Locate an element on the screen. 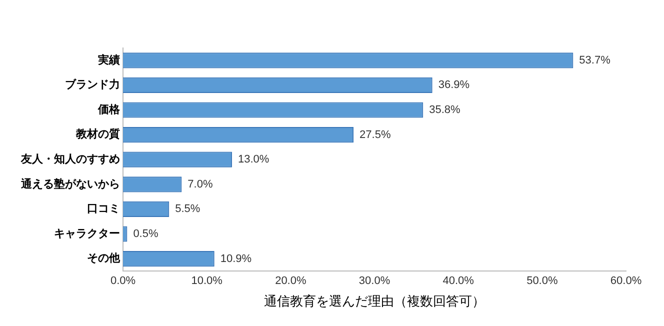 The image size is (664, 326). data-label: 27.5% is located at coordinates (375, 134).